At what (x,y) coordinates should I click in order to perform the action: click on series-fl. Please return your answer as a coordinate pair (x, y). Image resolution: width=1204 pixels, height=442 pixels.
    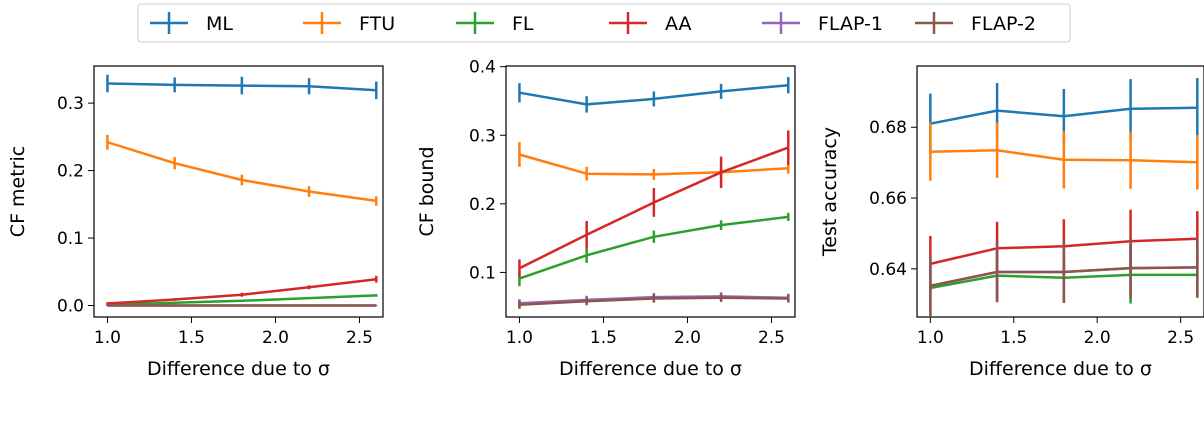
    Looking at the image, I should click on (242, 300).